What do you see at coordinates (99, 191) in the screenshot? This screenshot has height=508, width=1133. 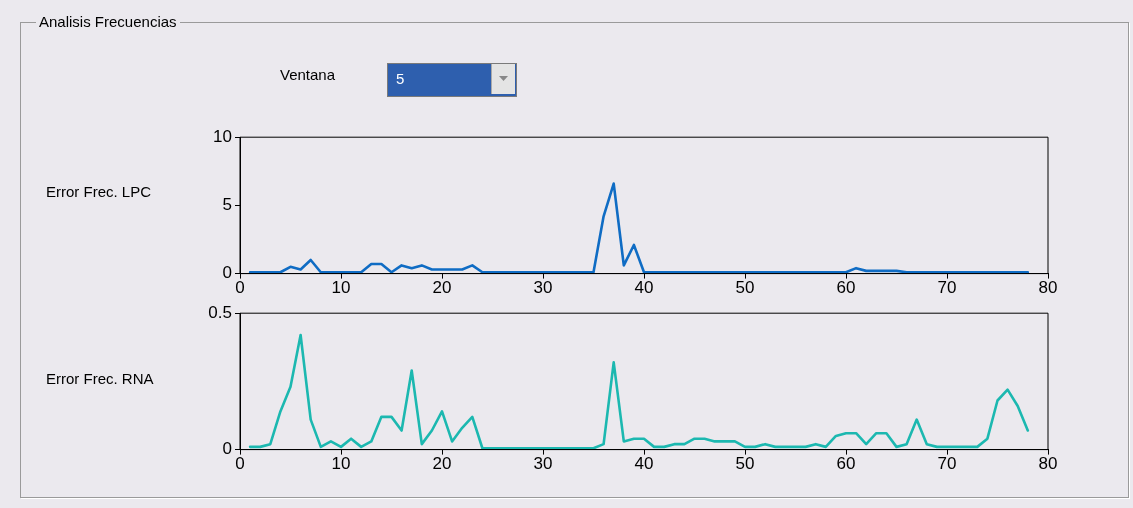 I see `y-axis-title: Error Frec. LPC` at bounding box center [99, 191].